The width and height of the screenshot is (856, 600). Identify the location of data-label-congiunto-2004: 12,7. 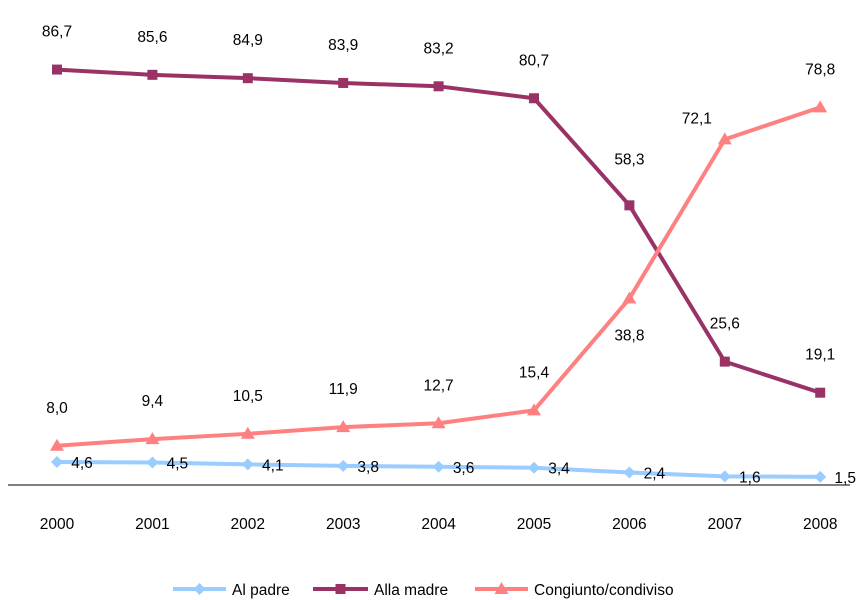
(439, 385).